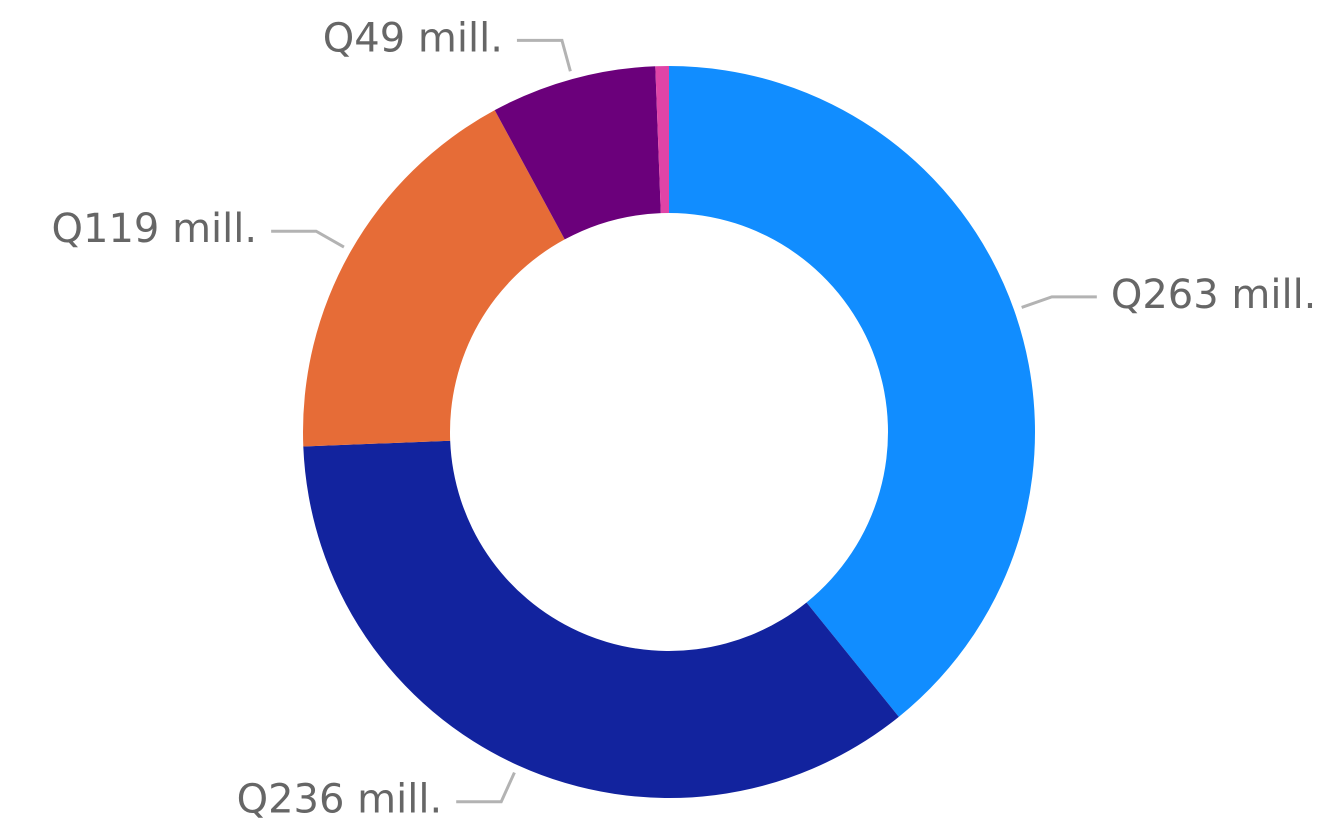 This screenshot has height=836, width=1337. Describe the element at coordinates (413, 38) in the screenshot. I see `data-label: Q49 mill.` at that location.